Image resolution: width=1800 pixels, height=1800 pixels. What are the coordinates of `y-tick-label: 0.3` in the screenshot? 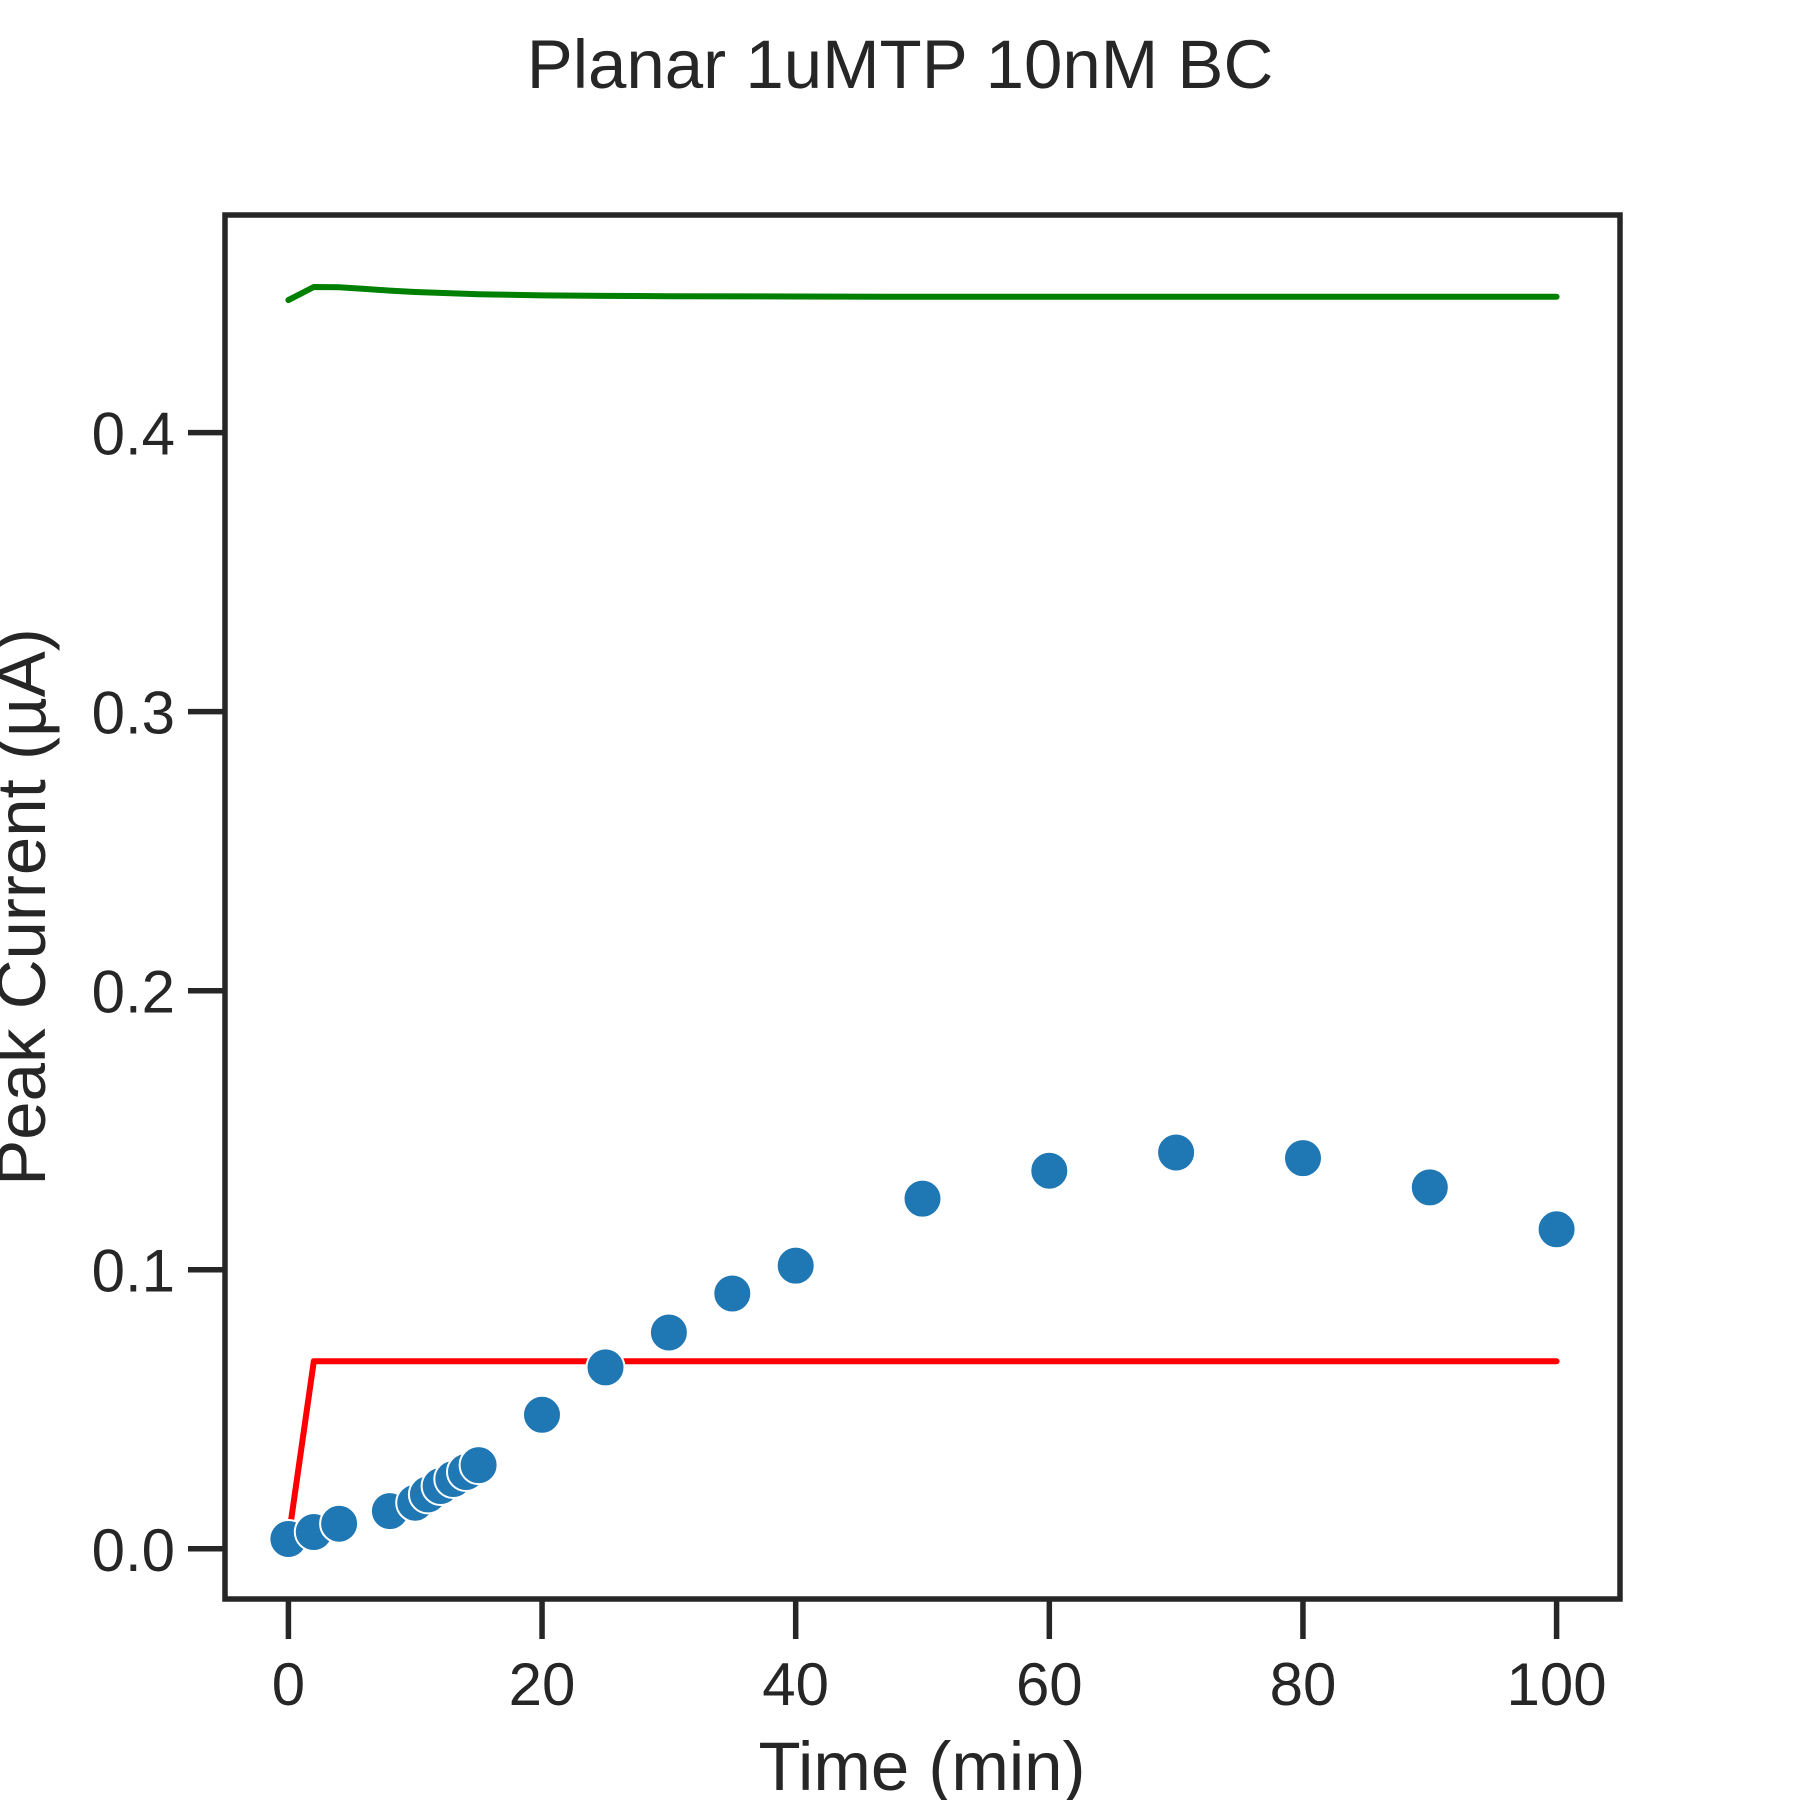 It's located at (133, 713).